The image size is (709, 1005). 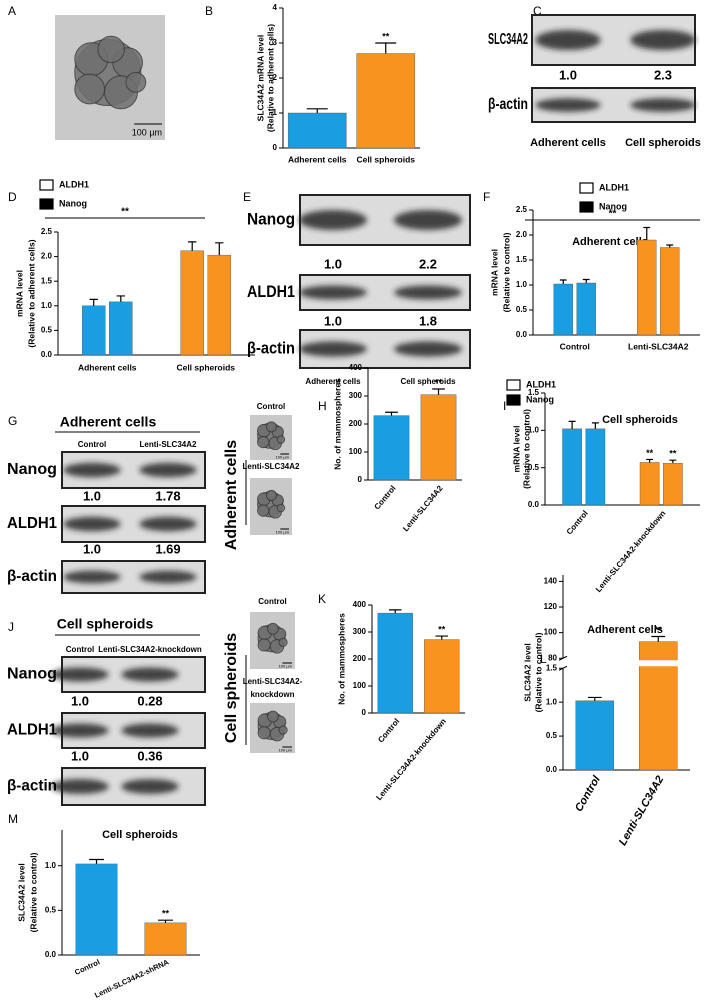 I want to click on y-axis-label: mRNA level, so click(x=494, y=272).